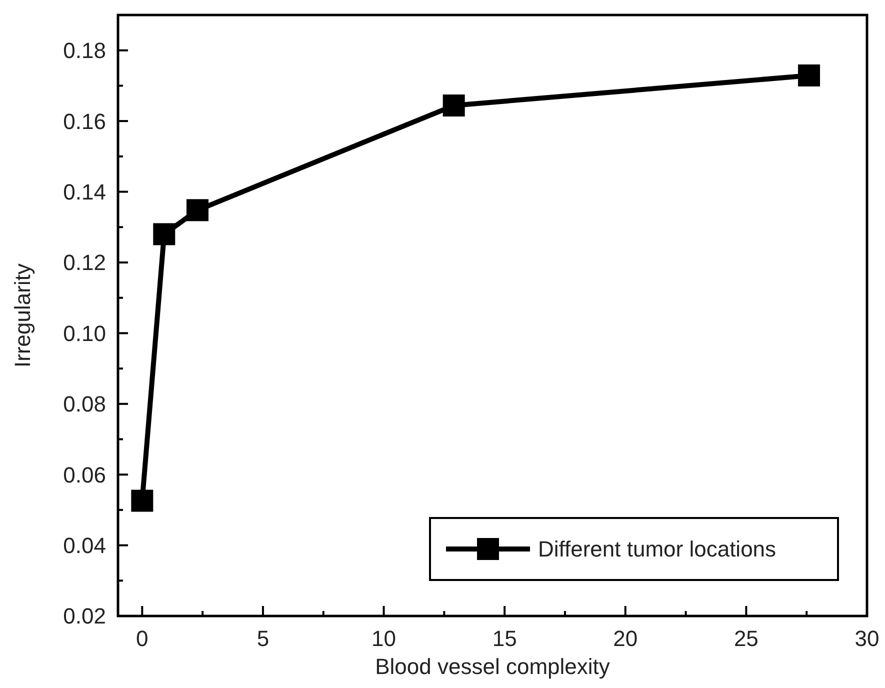  What do you see at coordinates (504, 638) in the screenshot?
I see `x-tick-label: 15` at bounding box center [504, 638].